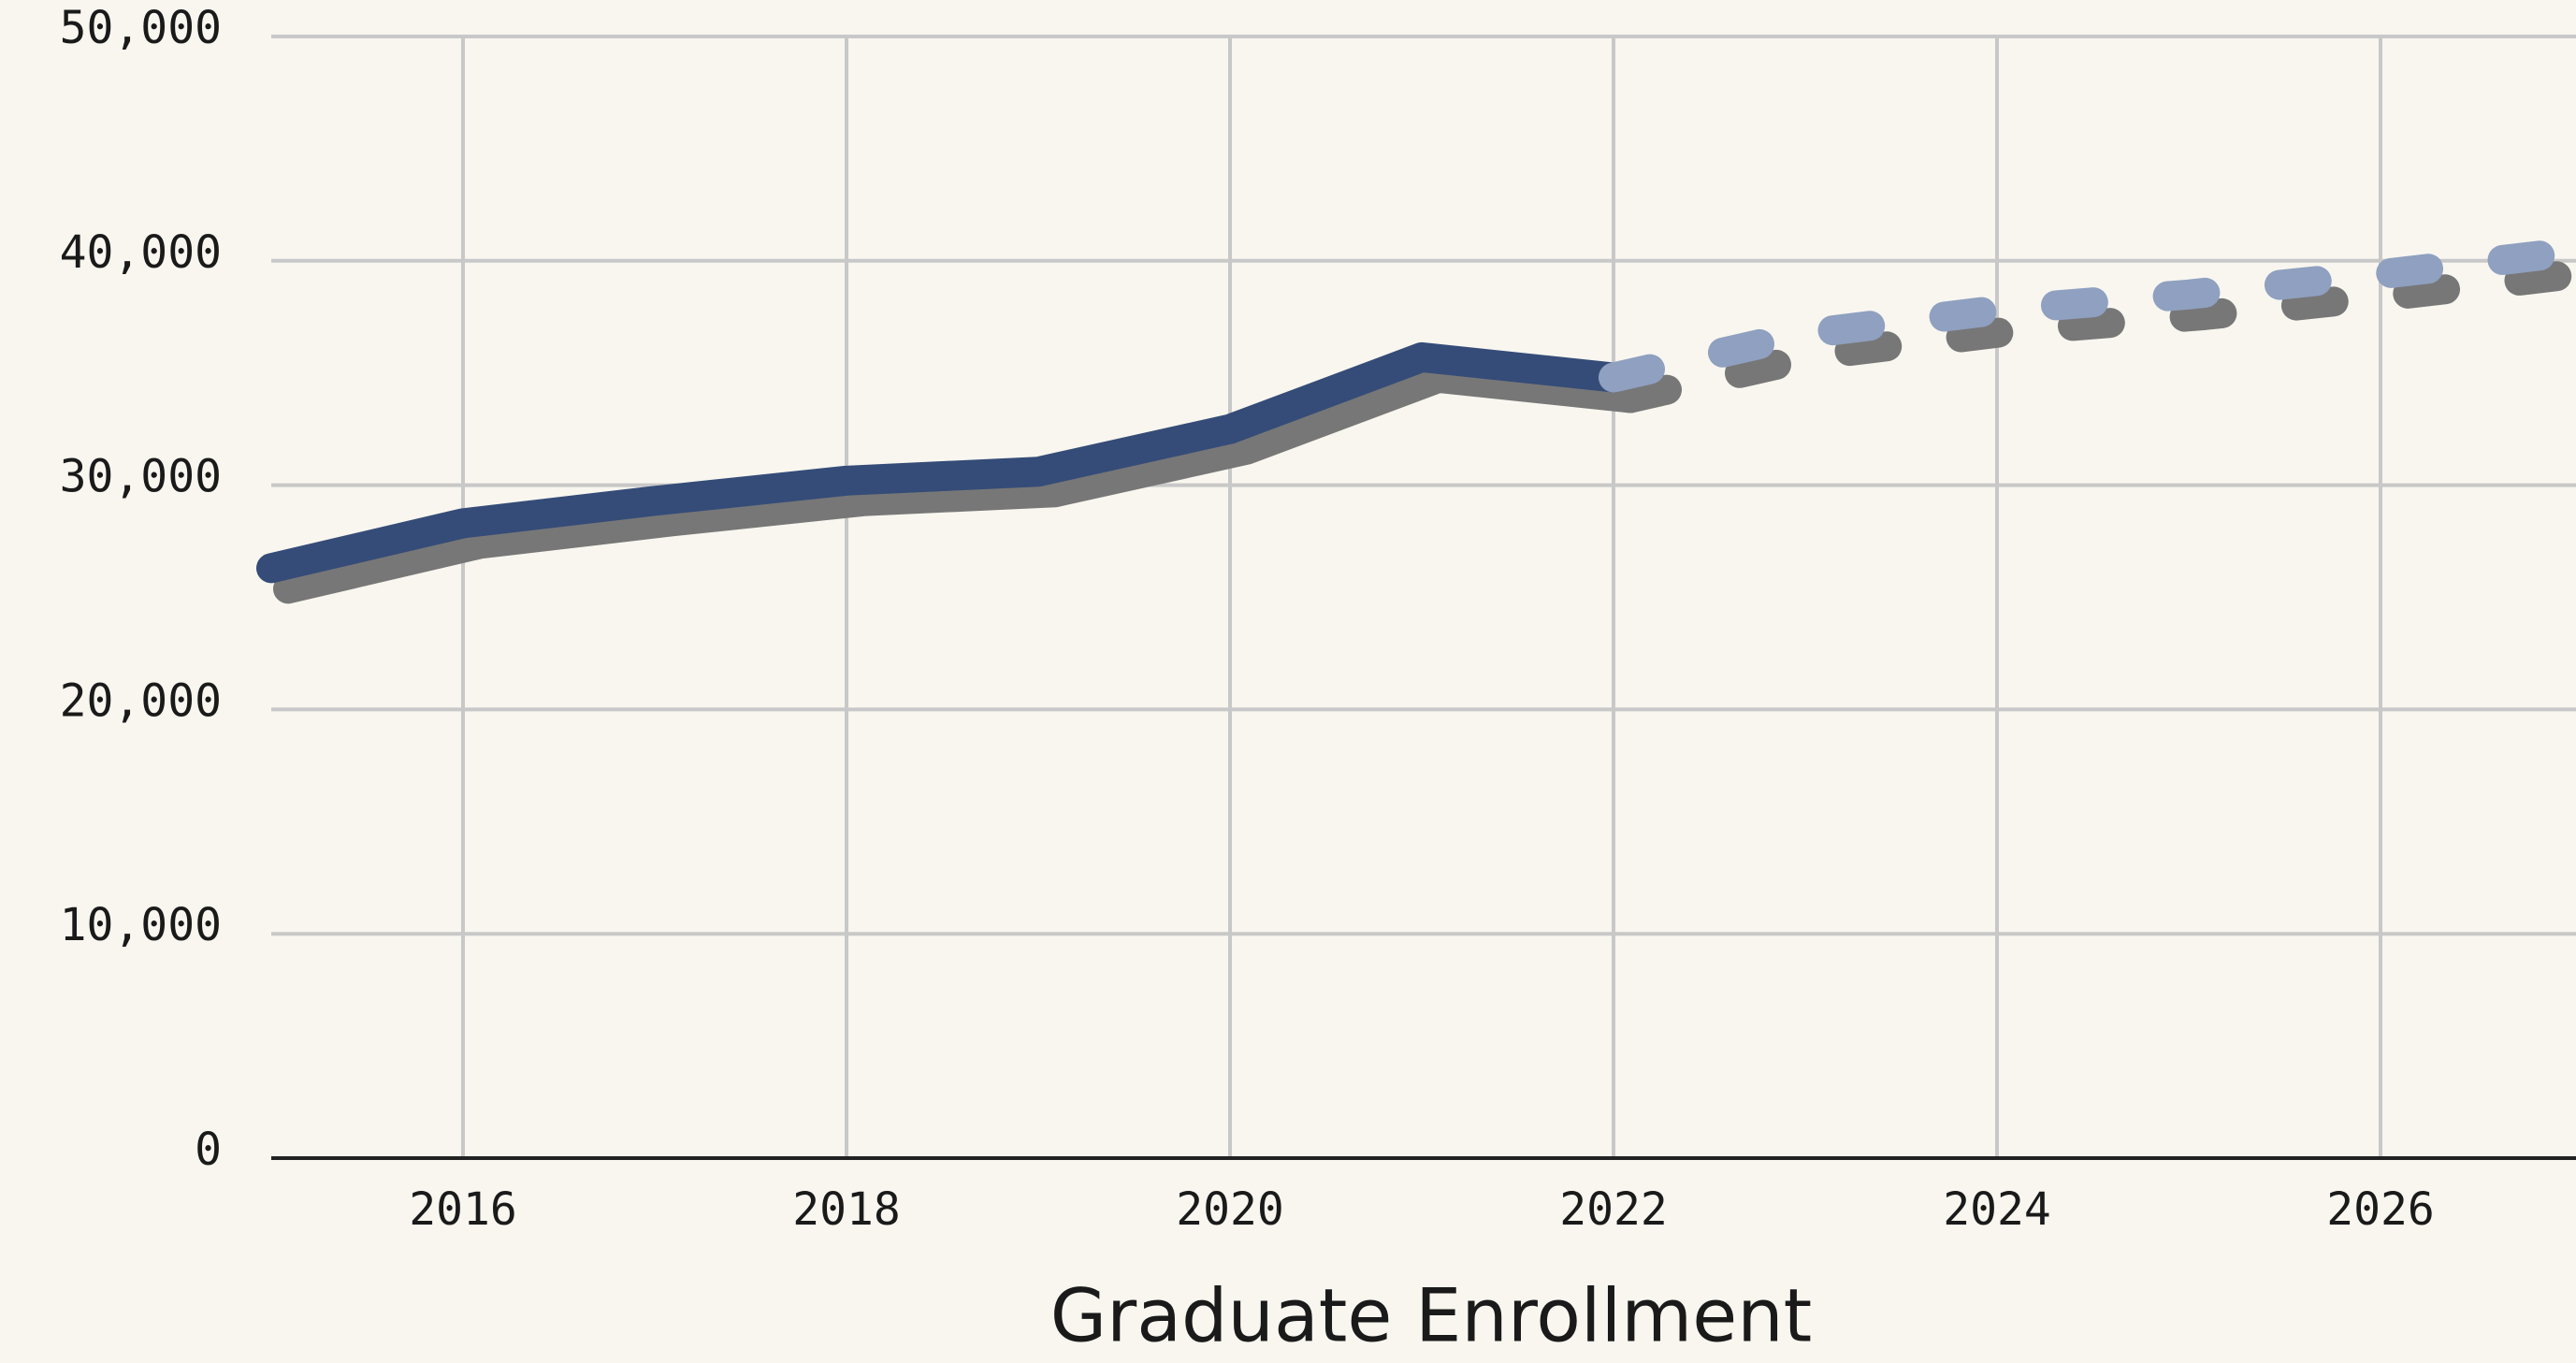 The height and width of the screenshot is (1363, 2576). What do you see at coordinates (141, 925) in the screenshot?
I see `y-tick-label: 10,000` at bounding box center [141, 925].